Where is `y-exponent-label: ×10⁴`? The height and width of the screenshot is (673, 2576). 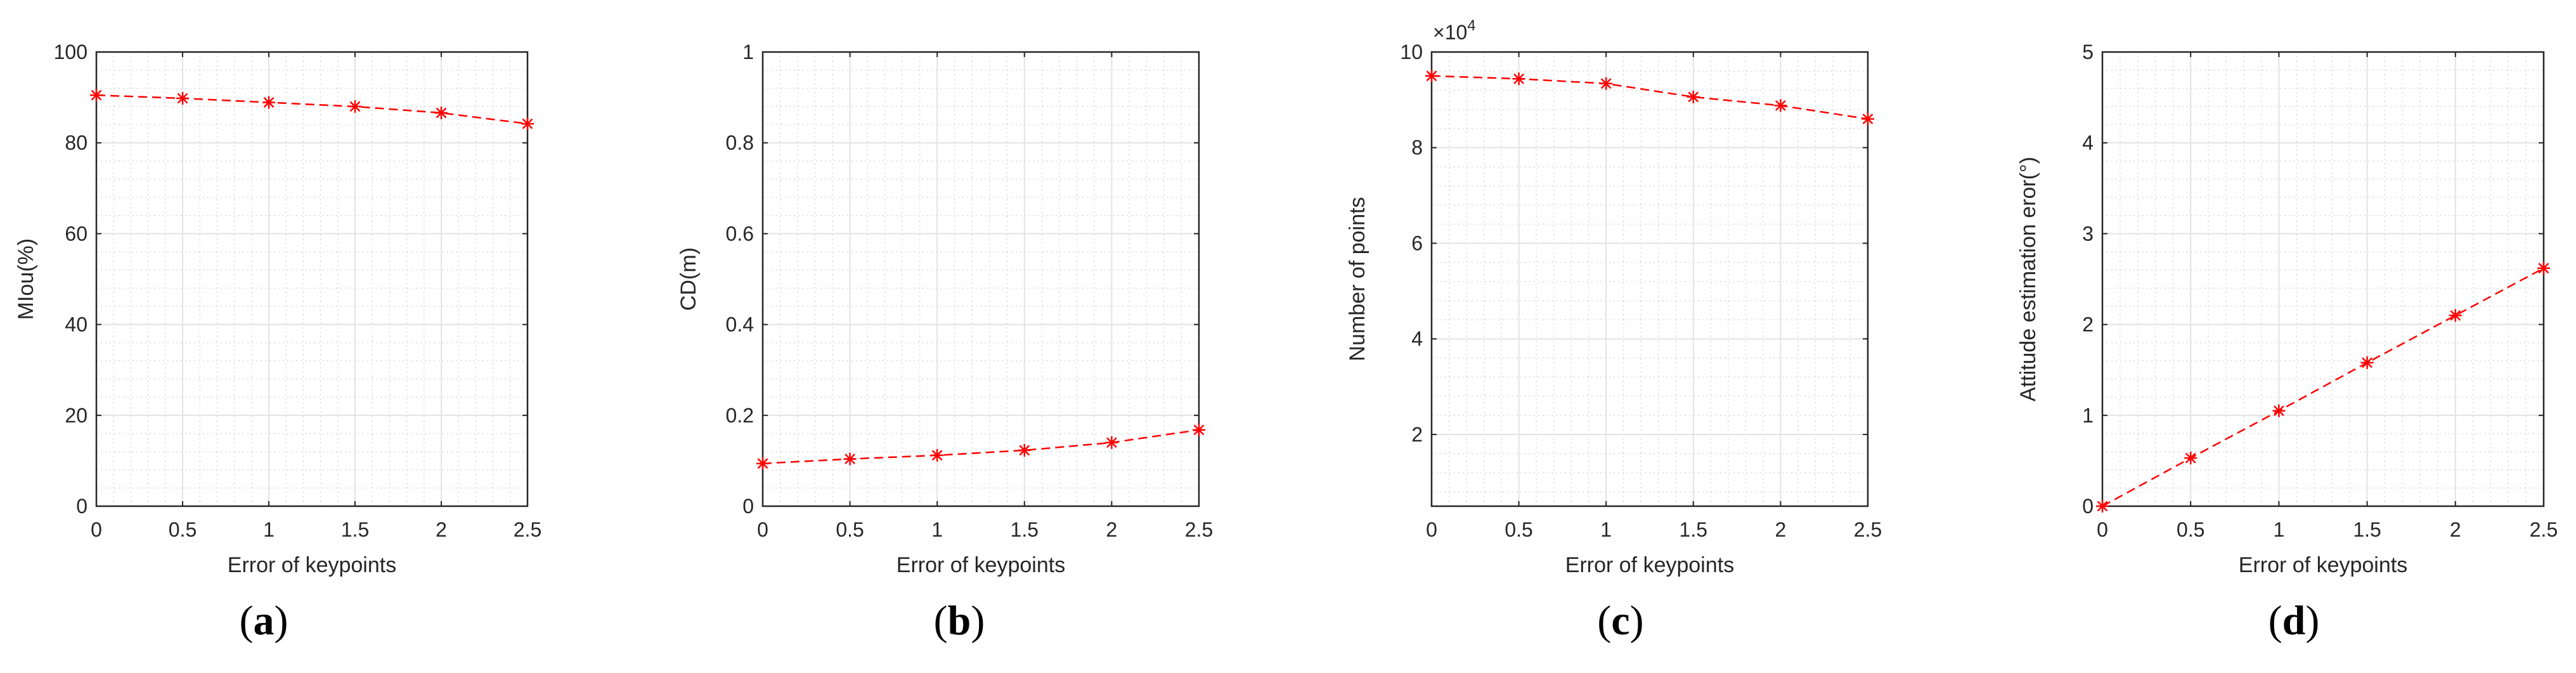 y-exponent-label: ×10⁴ is located at coordinates (1454, 31).